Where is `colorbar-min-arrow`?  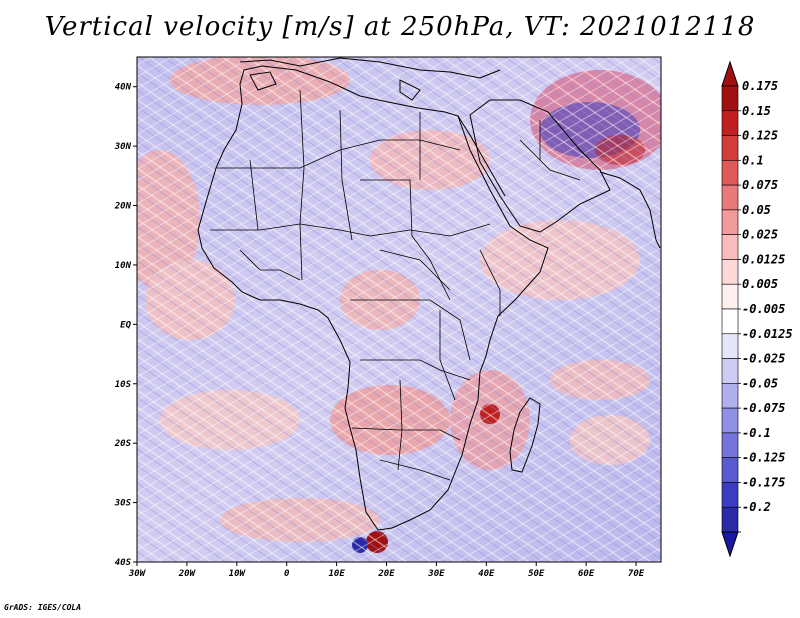 colorbar-min-arrow is located at coordinates (730, 544).